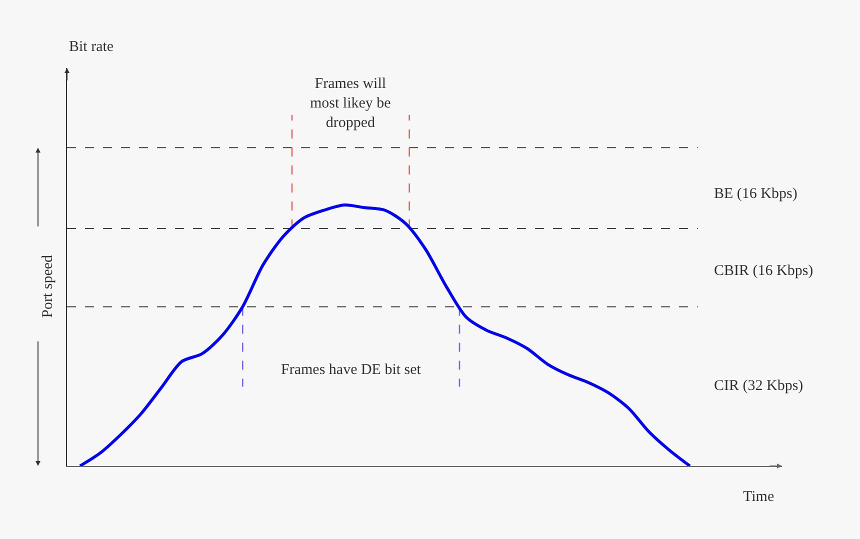 The width and height of the screenshot is (860, 539). What do you see at coordinates (91, 47) in the screenshot?
I see `text: Bit rate` at bounding box center [91, 47].